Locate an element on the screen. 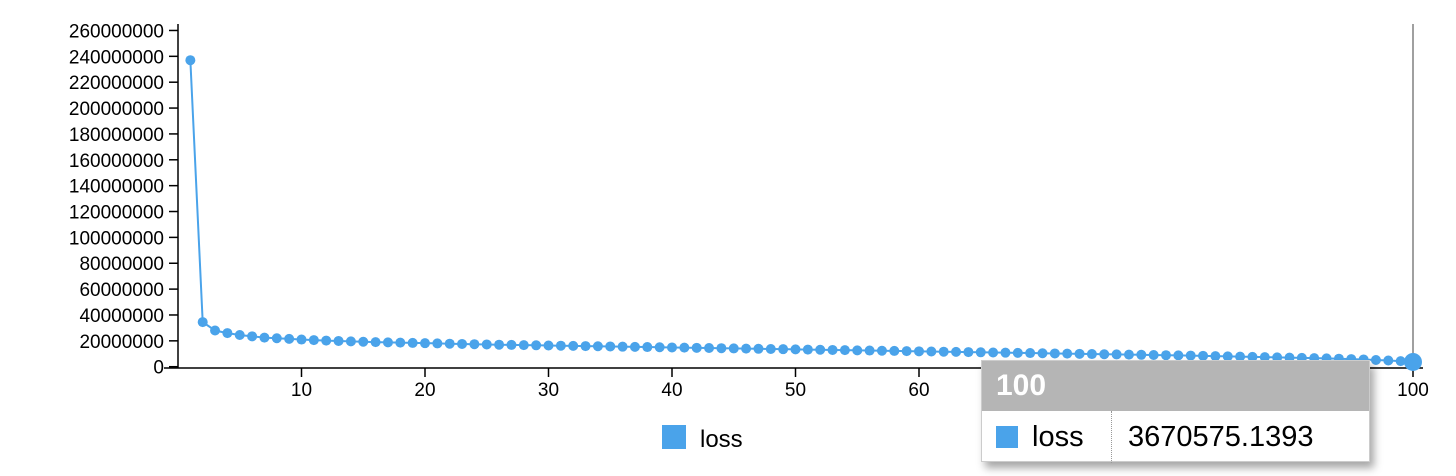  legend: loss is located at coordinates (702, 439).